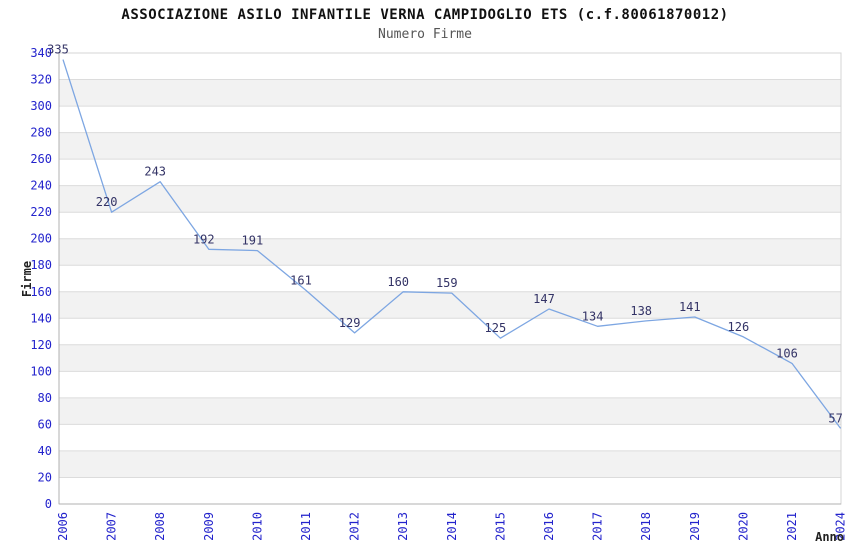 The height and width of the screenshot is (550, 850). What do you see at coordinates (641, 311) in the screenshot?
I see `data-point-label: 138` at bounding box center [641, 311].